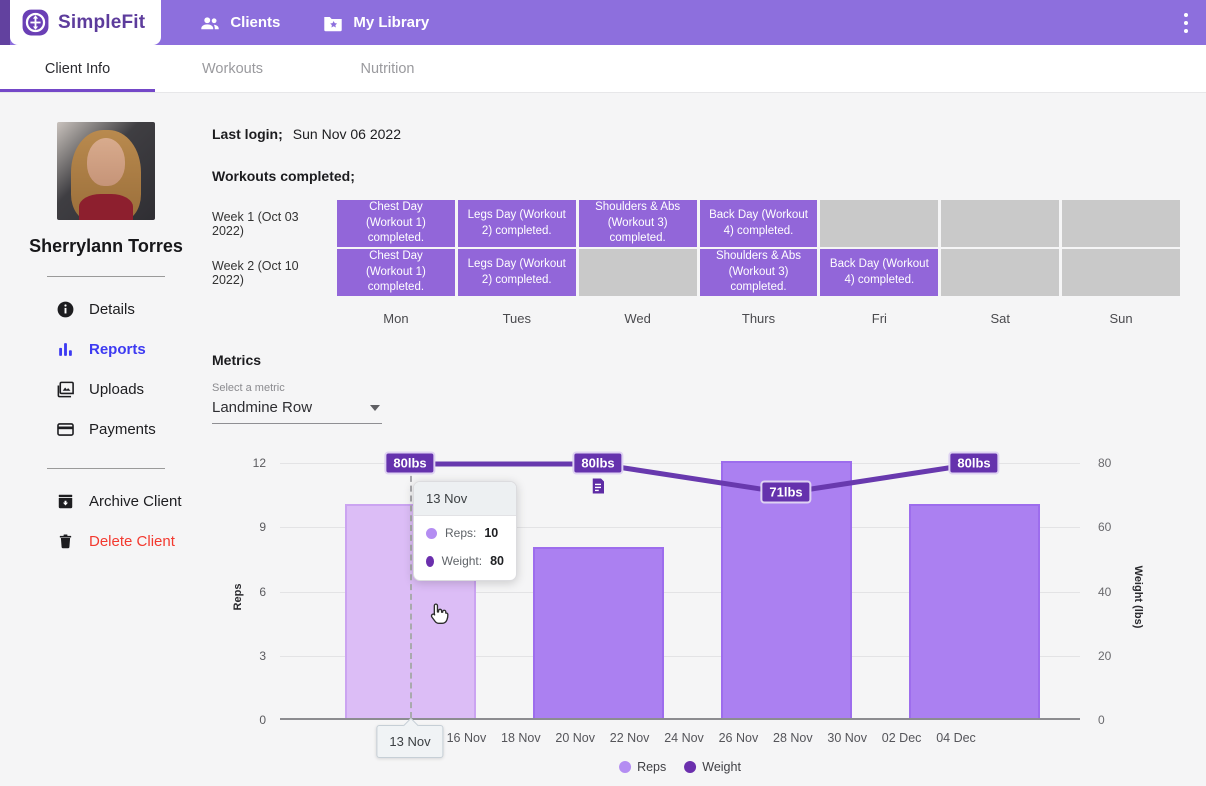 Image resolution: width=1206 pixels, height=786 pixels. What do you see at coordinates (879, 318) in the screenshot?
I see `day-header: Fri` at bounding box center [879, 318].